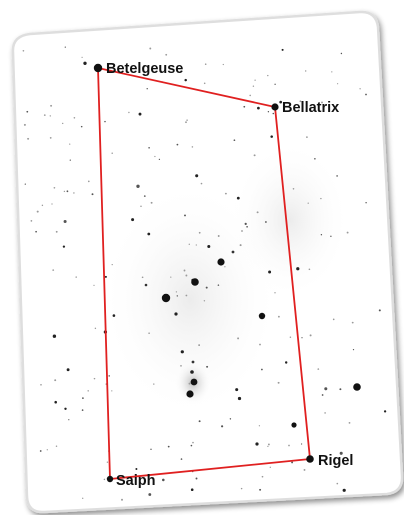 This screenshot has width=404, height=515. I want to click on belt-star-alnitak, so click(166, 298).